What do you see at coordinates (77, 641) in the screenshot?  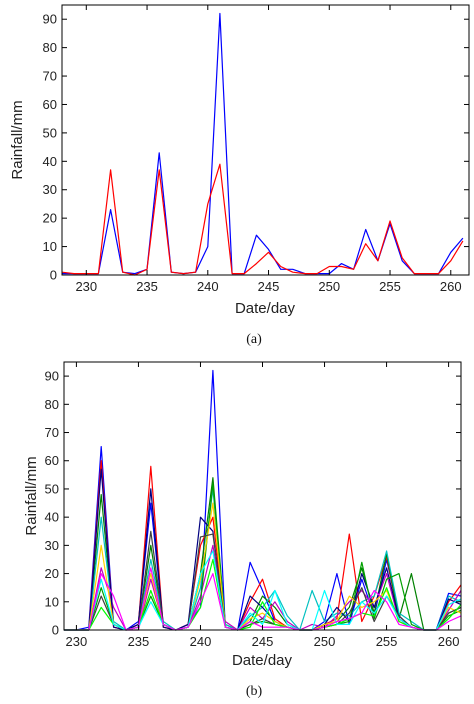 I see `chart-b-x-tick-label: 230` at bounding box center [77, 641].